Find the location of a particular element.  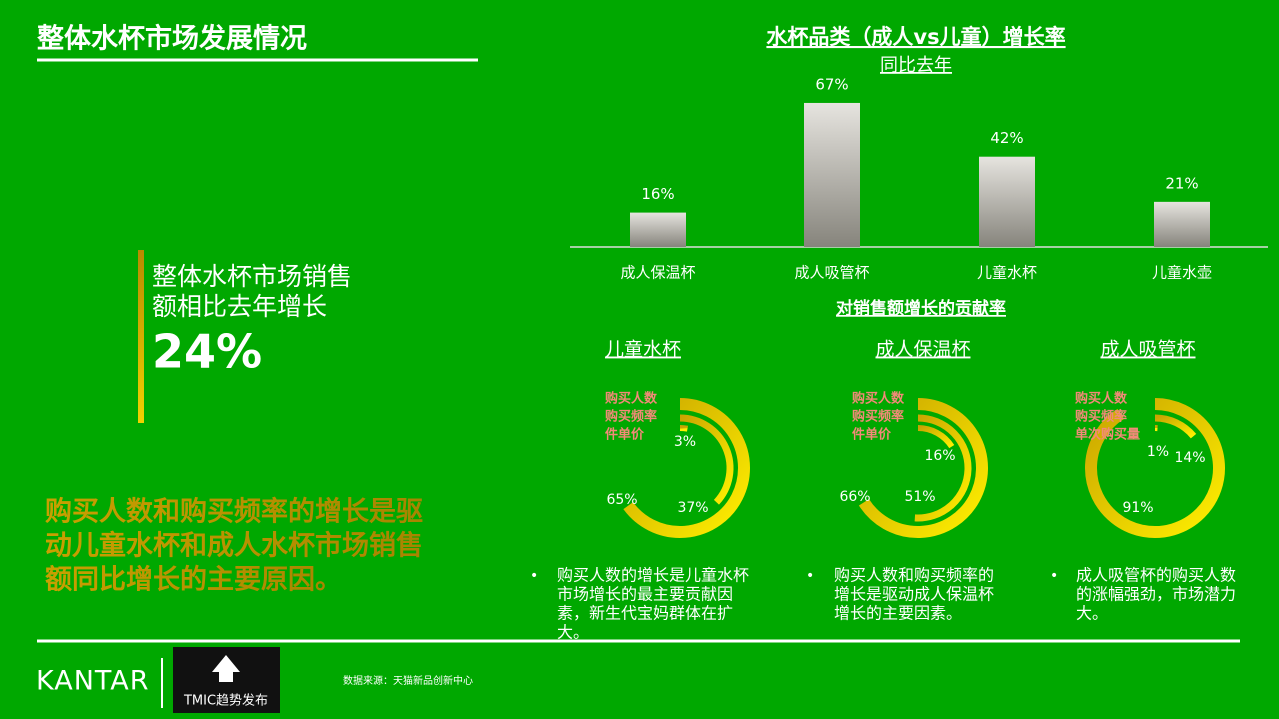

partner-logo-icon is located at coordinates (226, 668).